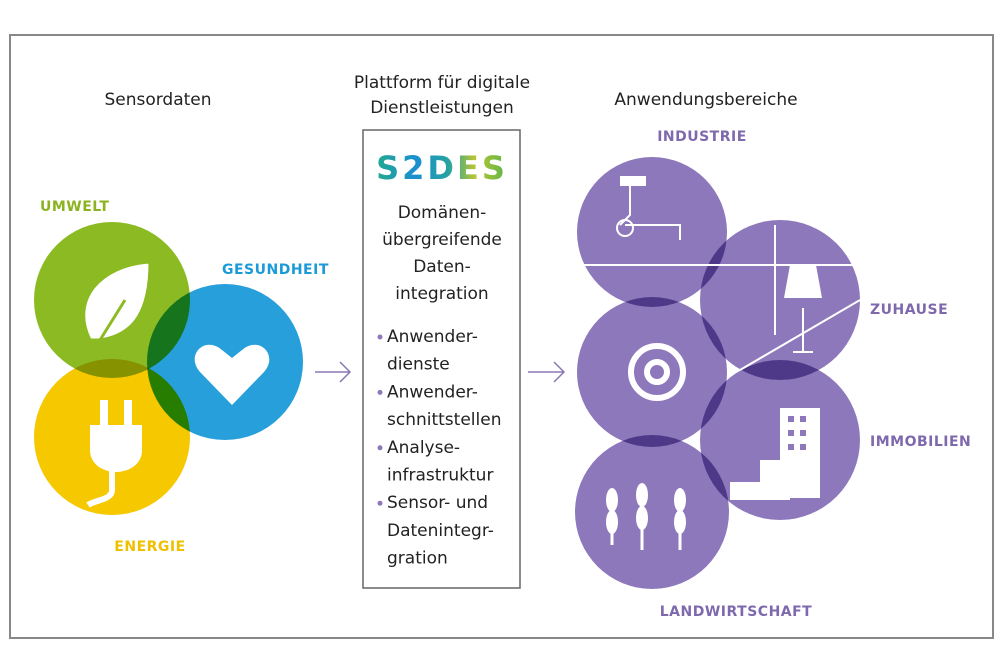 The height and width of the screenshot is (666, 1000). Describe the element at coordinates (442, 83) in the screenshot. I see `platform-heading: Plattform für digitale` at that location.